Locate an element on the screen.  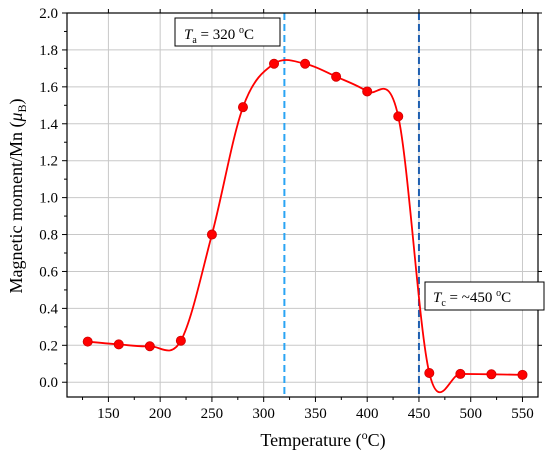
x-axis-title: Temperature (oC) is located at coordinates (322, 439).